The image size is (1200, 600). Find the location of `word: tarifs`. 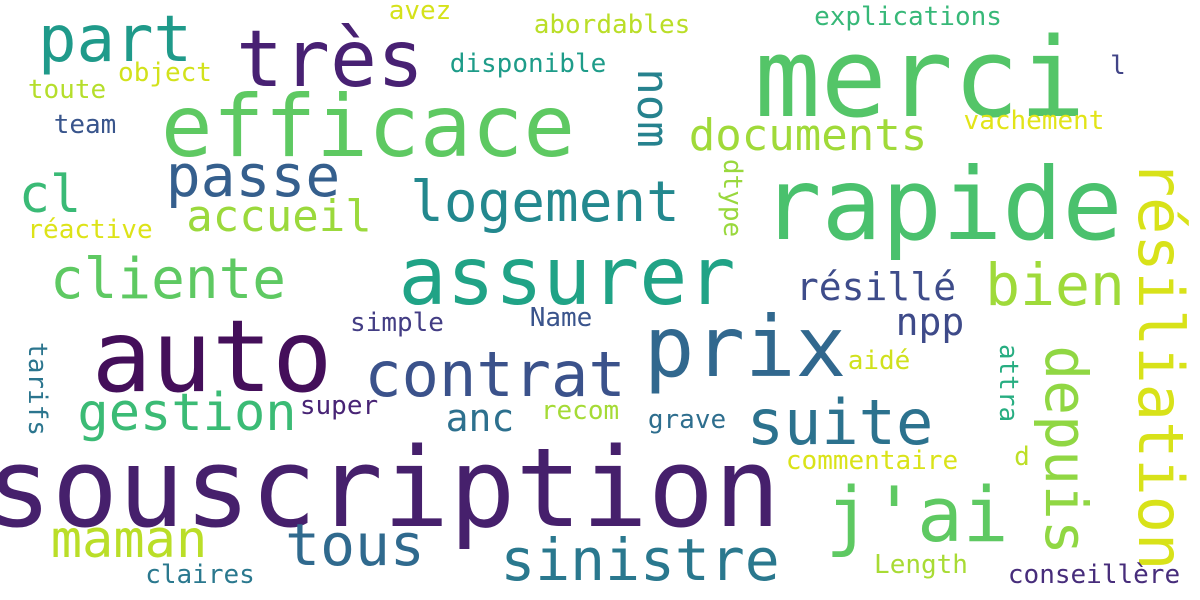

word: tarifs is located at coordinates (37, 389).